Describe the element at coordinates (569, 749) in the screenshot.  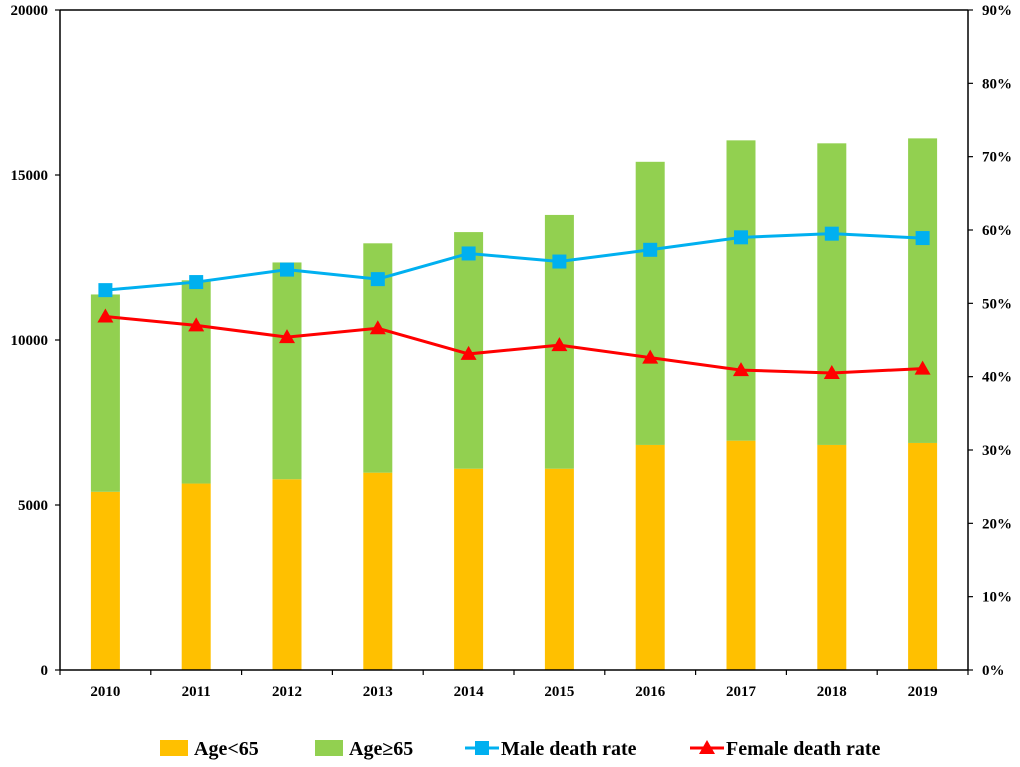
I see `legend-label-male-death-rate: Male death rate` at that location.